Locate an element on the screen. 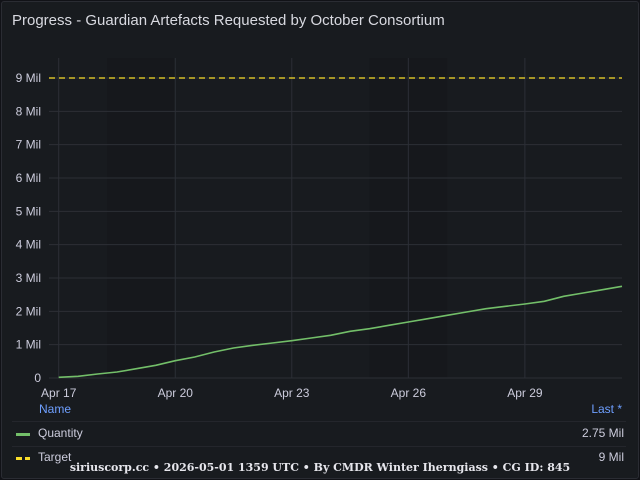 This screenshot has width=640, height=480. y-tick-label: 2 Mil is located at coordinates (28, 311).